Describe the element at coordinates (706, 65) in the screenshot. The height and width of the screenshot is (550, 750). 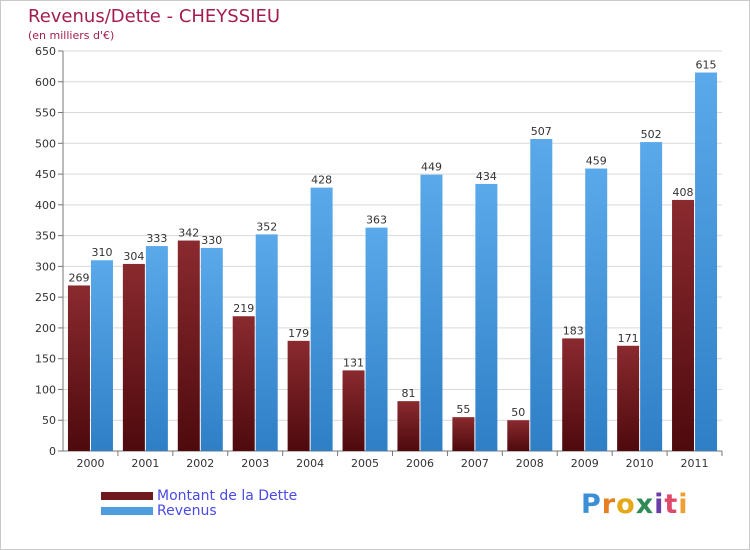
I see `data-label-revenus: 615` at that location.